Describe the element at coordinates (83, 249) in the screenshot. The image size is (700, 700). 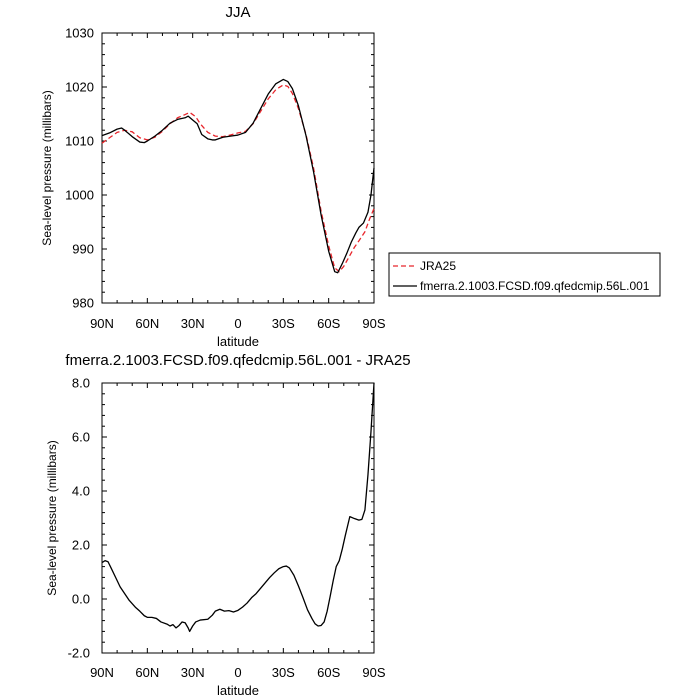
I see `top-y-tick-label-990: 990` at that location.